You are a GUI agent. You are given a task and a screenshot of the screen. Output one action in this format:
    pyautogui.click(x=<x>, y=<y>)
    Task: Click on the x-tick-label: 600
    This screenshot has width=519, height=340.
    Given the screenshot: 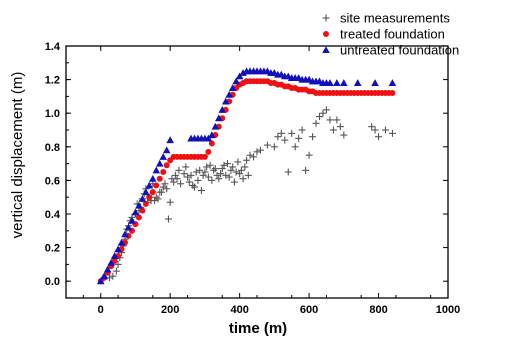 What is the action you would take?
    pyautogui.click(x=309, y=310)
    